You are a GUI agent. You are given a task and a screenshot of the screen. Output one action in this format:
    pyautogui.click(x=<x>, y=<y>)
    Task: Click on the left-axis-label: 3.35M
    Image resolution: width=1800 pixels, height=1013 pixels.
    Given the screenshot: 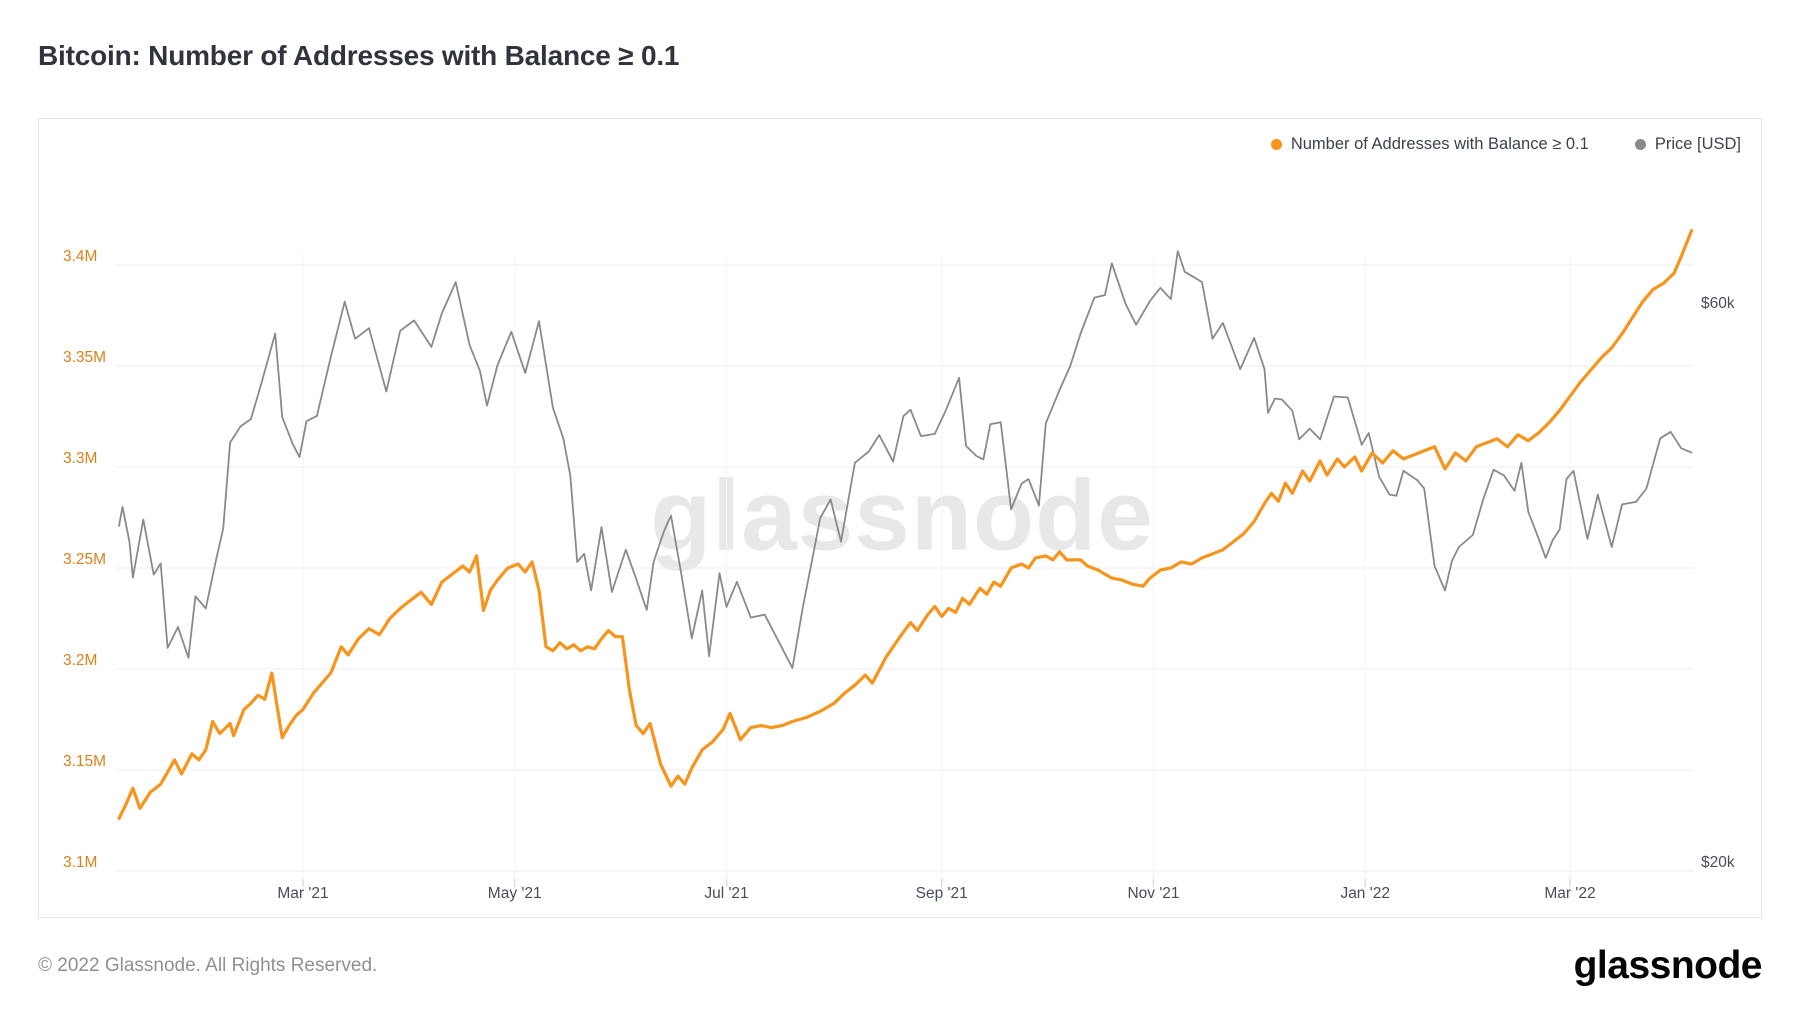 What is the action you would take?
    pyautogui.click(x=84, y=357)
    